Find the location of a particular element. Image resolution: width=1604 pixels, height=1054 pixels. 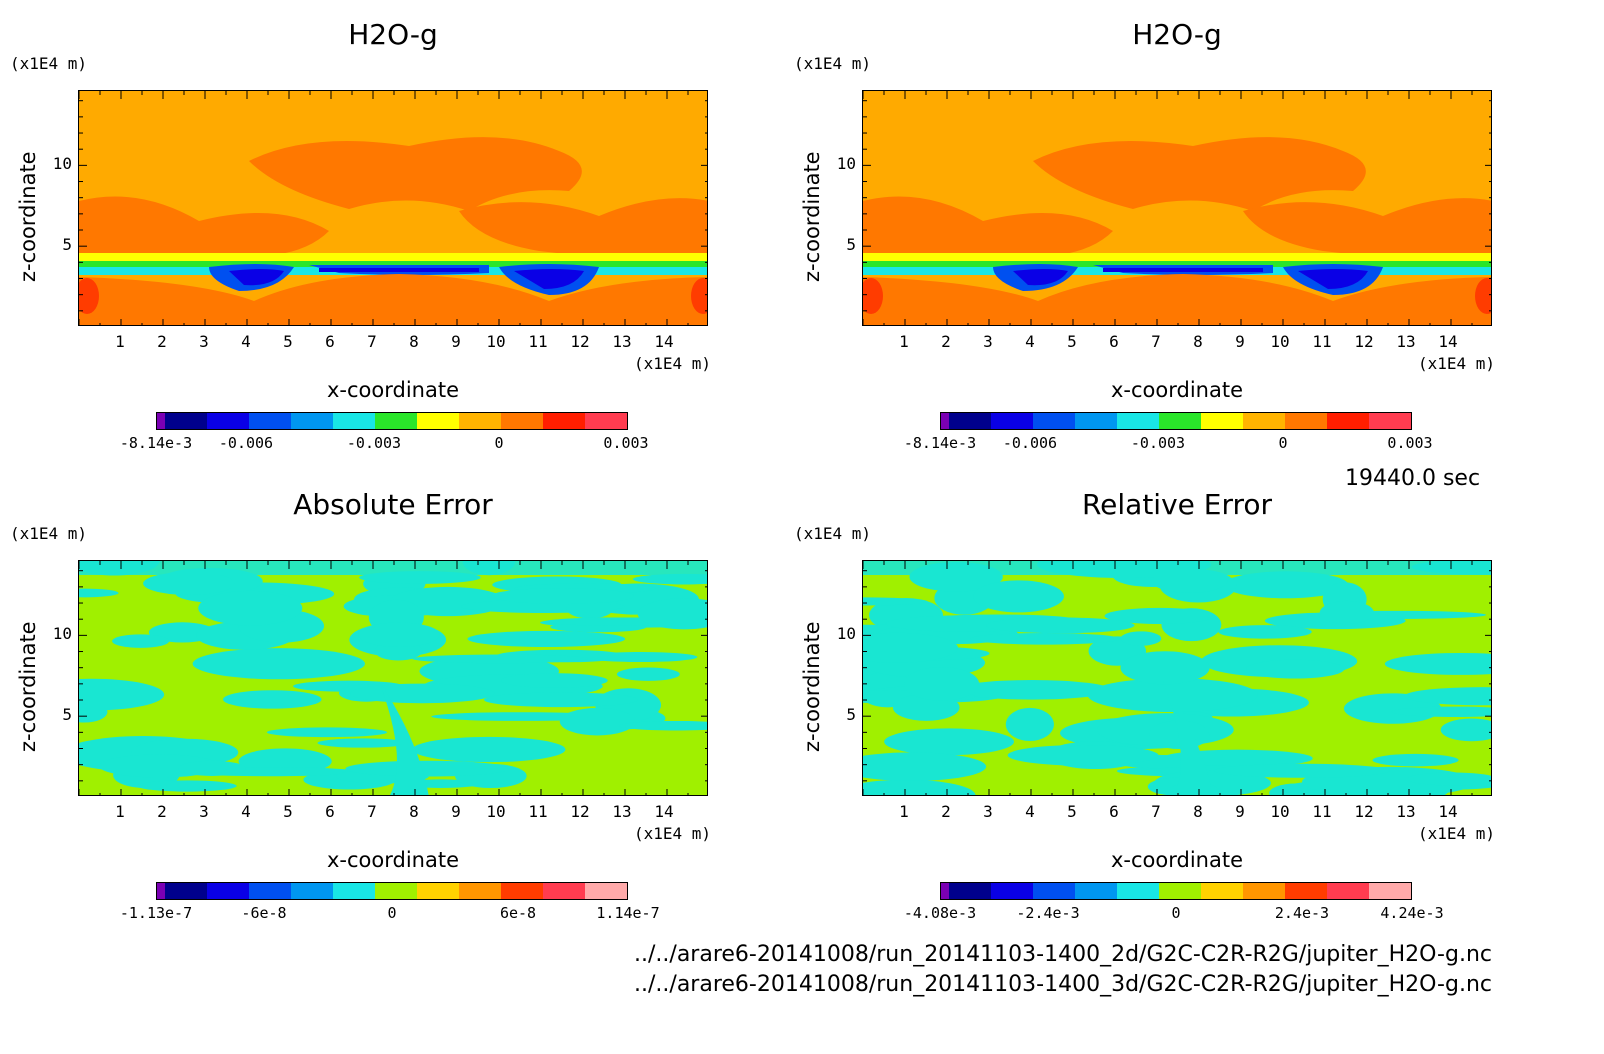

colorbar-tick-label: -8.14e-3 is located at coordinates (940, 443).